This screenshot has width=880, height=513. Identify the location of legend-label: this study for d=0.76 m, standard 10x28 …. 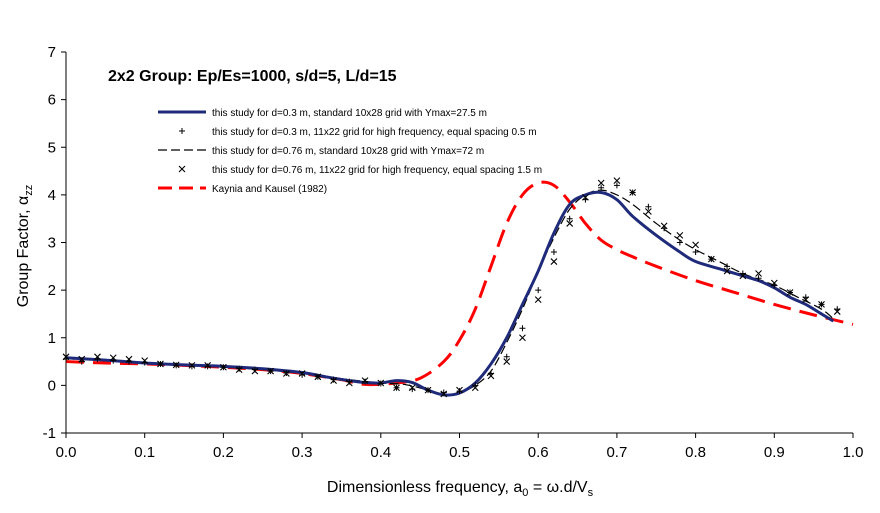
(348, 151).